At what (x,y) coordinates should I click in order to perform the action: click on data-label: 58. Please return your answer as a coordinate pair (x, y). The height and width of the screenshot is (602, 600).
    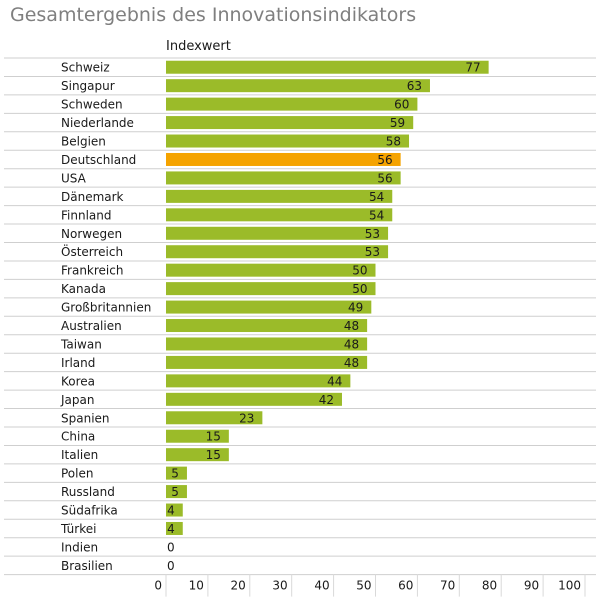
    Looking at the image, I should click on (393, 142).